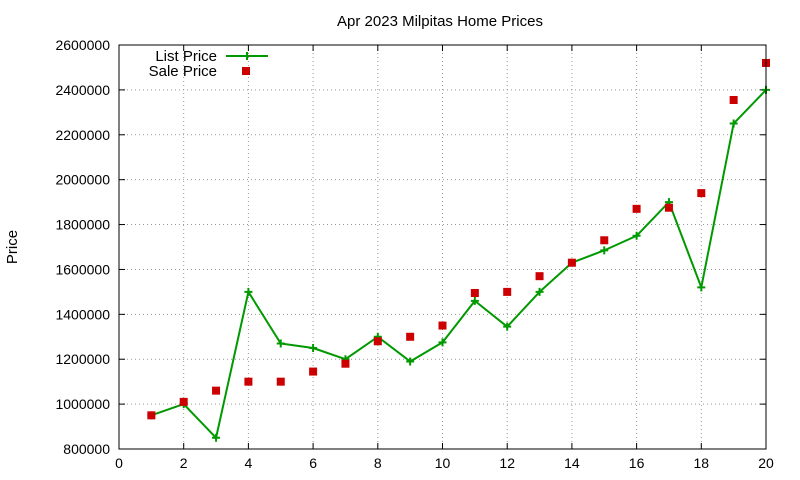 This screenshot has width=800, height=480. What do you see at coordinates (82, 269) in the screenshot?
I see `y-tick-label: 1600000` at bounding box center [82, 269].